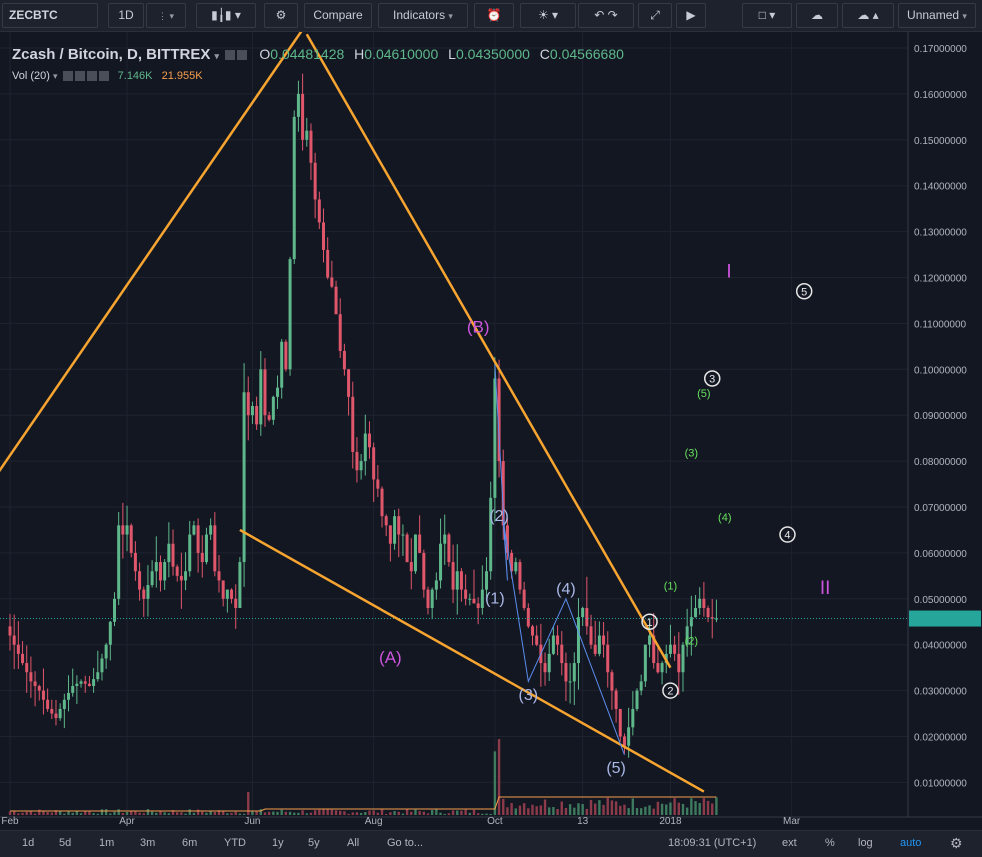 Image resolution: width=982 pixels, height=857 pixels. I want to click on interval-button: 1D, so click(126, 15).